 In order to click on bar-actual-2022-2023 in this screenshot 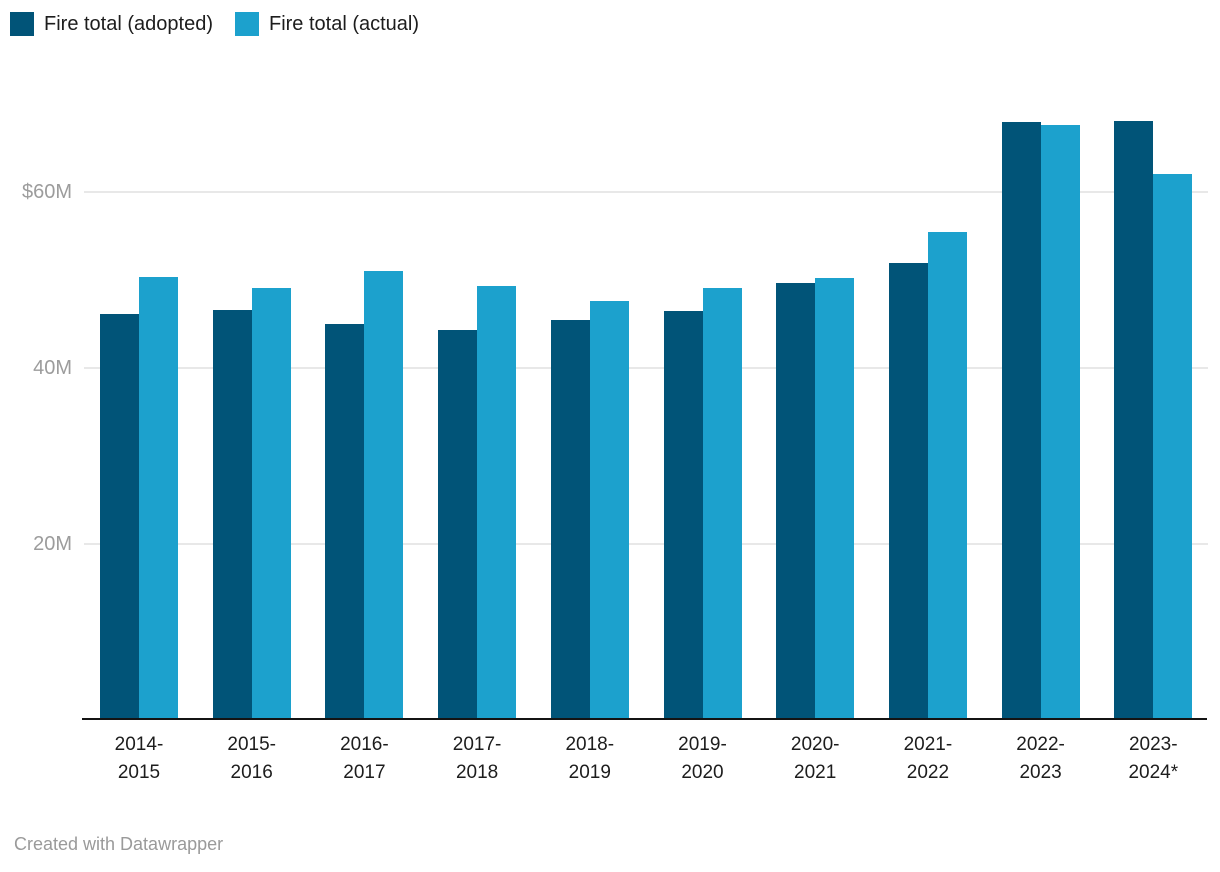, I will do `click(1060, 422)`.